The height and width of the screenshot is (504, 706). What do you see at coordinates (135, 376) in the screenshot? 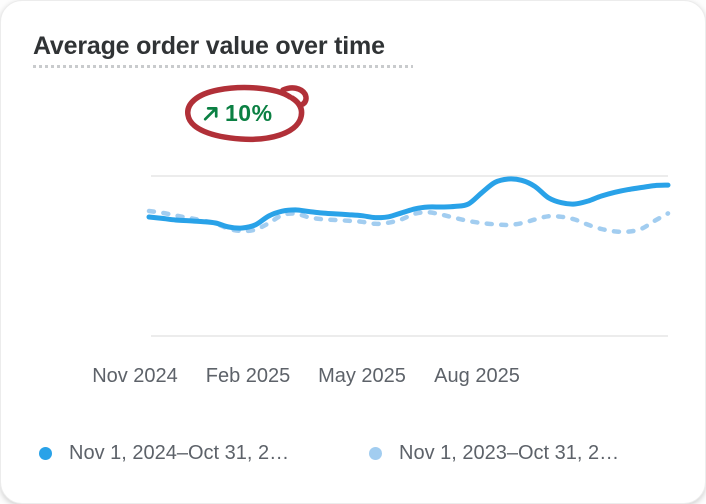
I see `x-axis-tick-label: Nov 2024` at bounding box center [135, 376].